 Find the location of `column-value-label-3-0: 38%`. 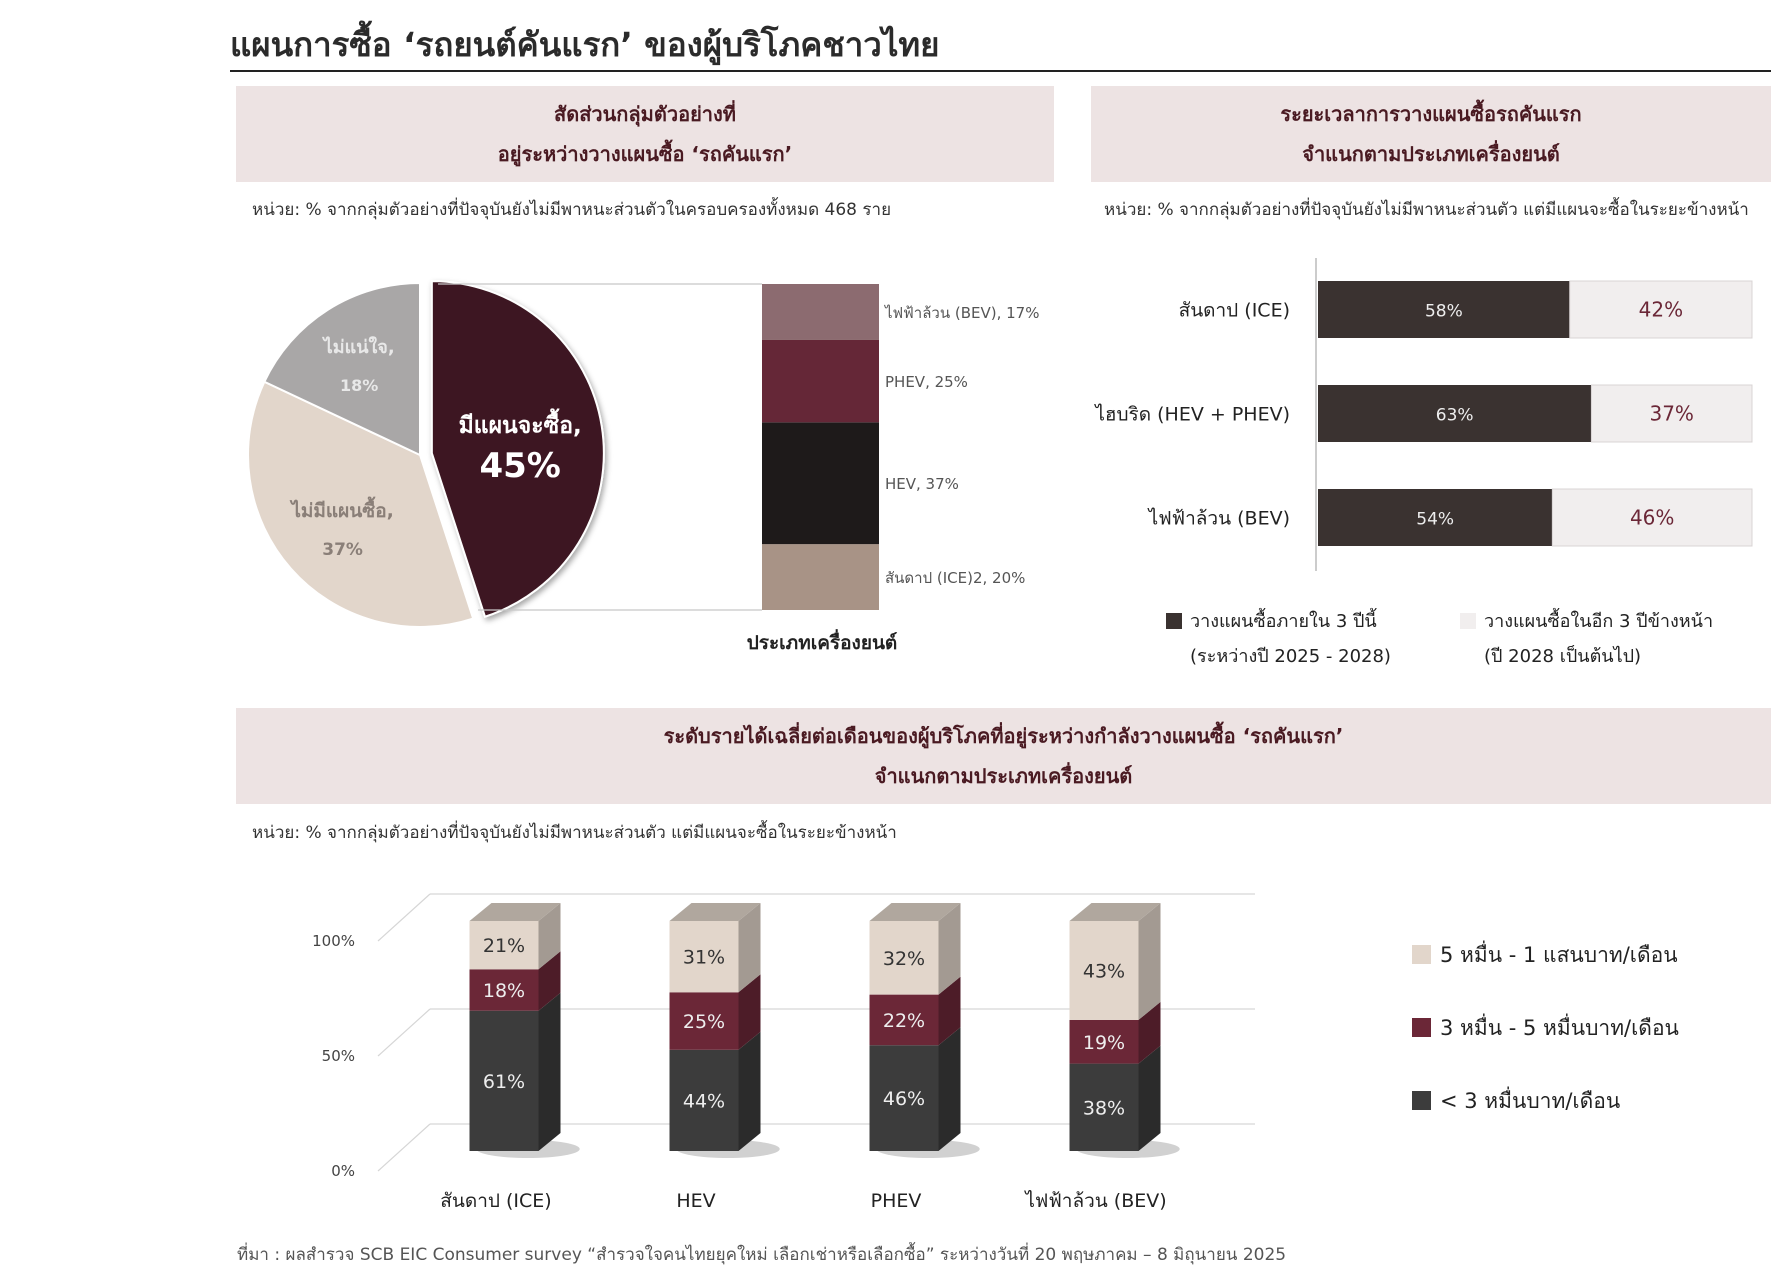

column-value-label-3-0: 38% is located at coordinates (1104, 1108).